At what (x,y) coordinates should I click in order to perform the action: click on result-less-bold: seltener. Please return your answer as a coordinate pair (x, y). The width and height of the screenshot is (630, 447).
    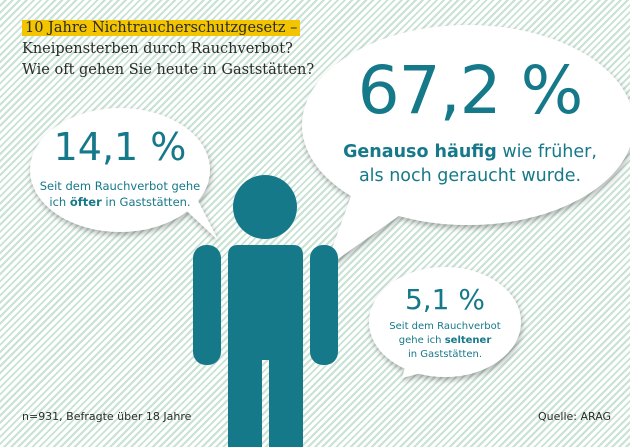
    Looking at the image, I should click on (468, 340).